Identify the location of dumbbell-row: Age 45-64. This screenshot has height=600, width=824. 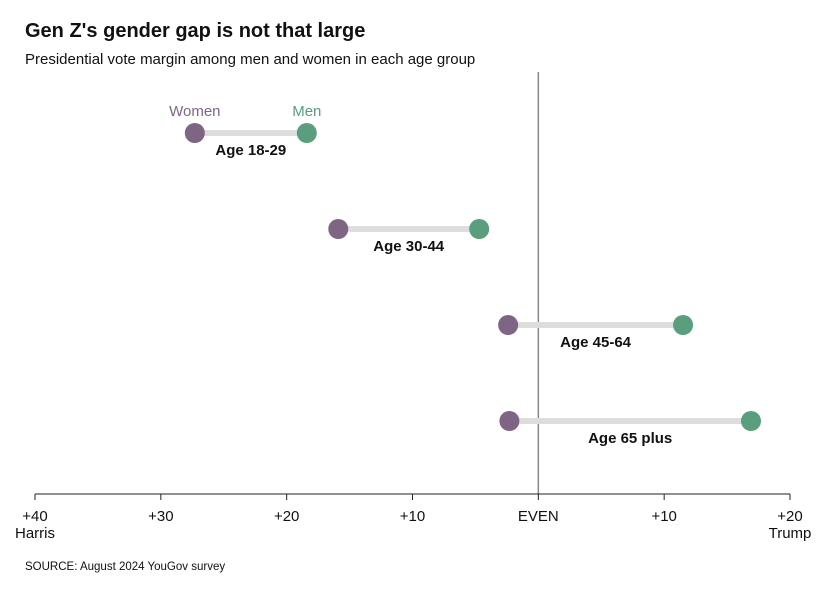
(596, 333).